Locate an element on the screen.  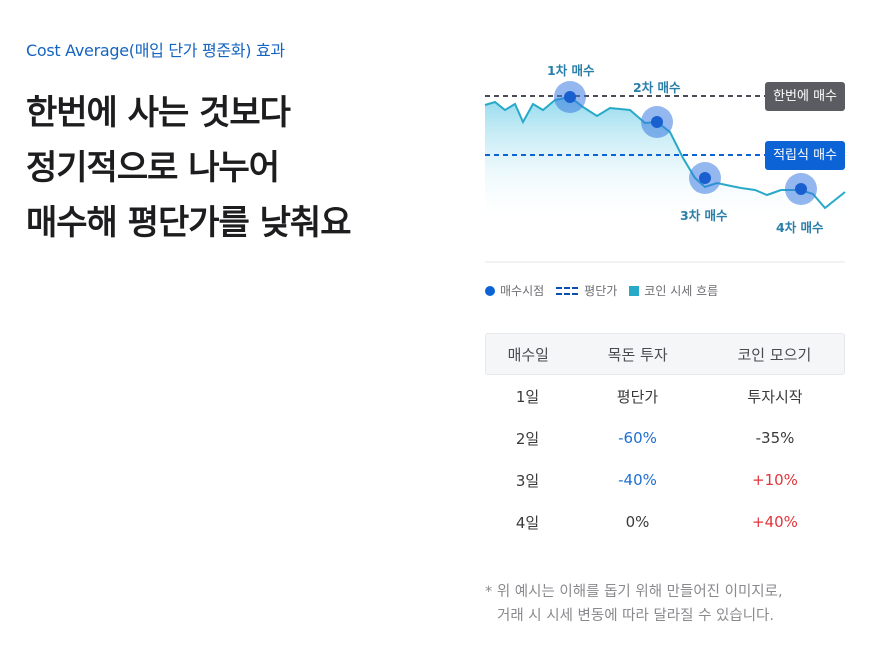
chart-legend: 매수시점 평단가 코인 시세 흐름 is located at coordinates (607, 290).